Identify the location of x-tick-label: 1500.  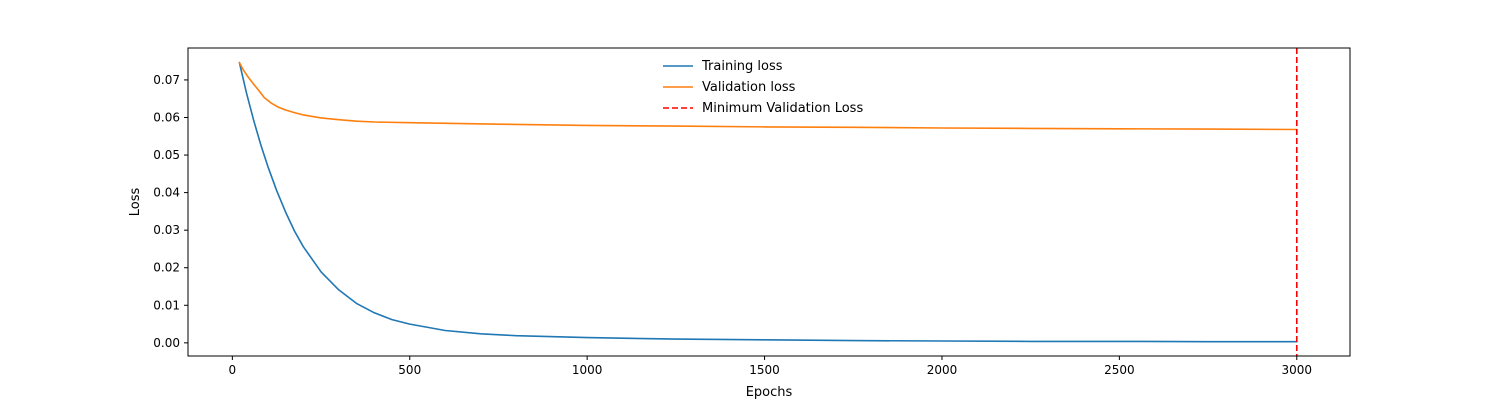
(764, 370).